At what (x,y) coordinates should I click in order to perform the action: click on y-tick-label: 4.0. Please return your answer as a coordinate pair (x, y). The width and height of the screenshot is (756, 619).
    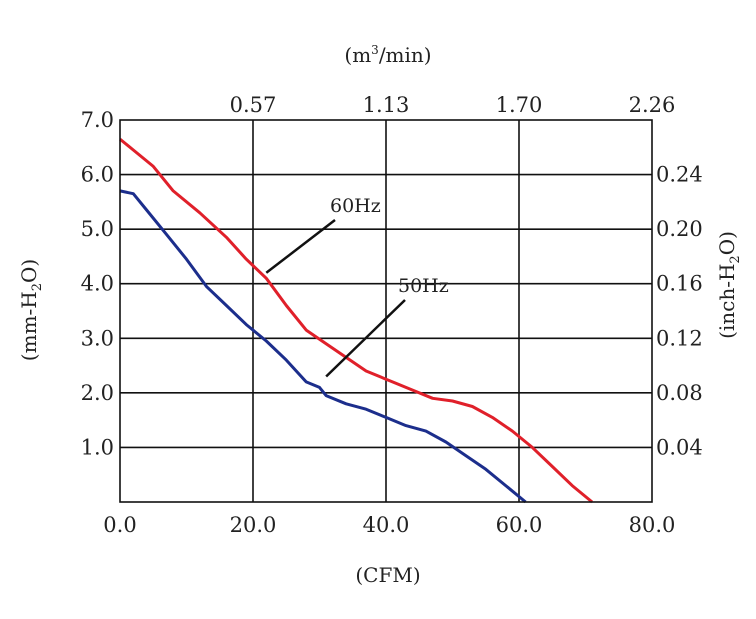
    Looking at the image, I should click on (97, 284).